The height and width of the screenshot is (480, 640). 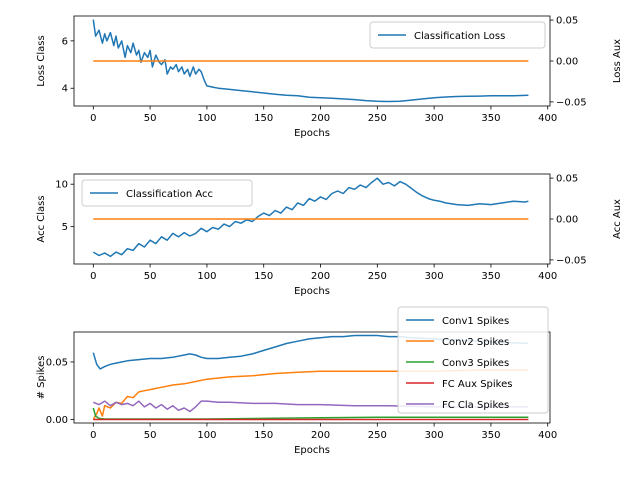 I want to click on legend-label: Conv3 Spikes, so click(x=475, y=363).